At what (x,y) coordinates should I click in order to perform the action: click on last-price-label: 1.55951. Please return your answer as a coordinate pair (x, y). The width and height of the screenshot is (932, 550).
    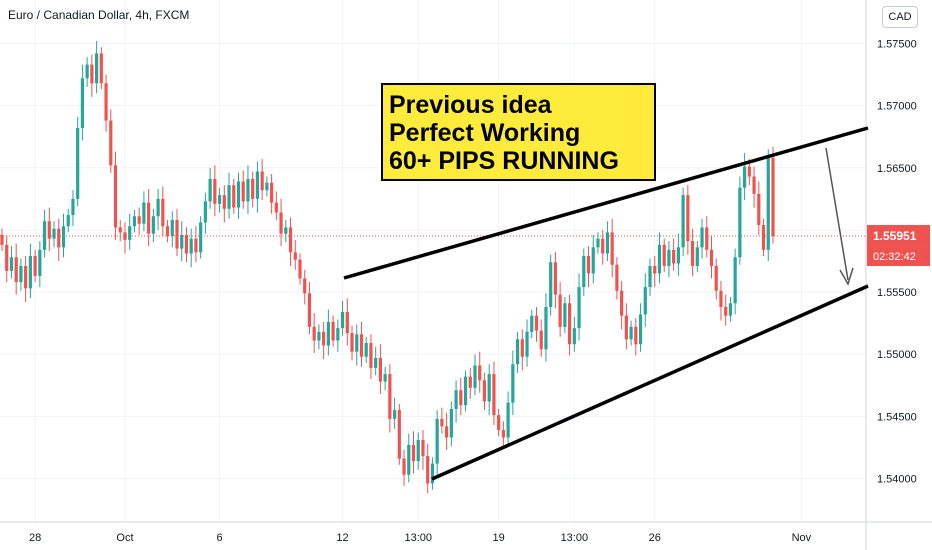
    Looking at the image, I should click on (895, 236).